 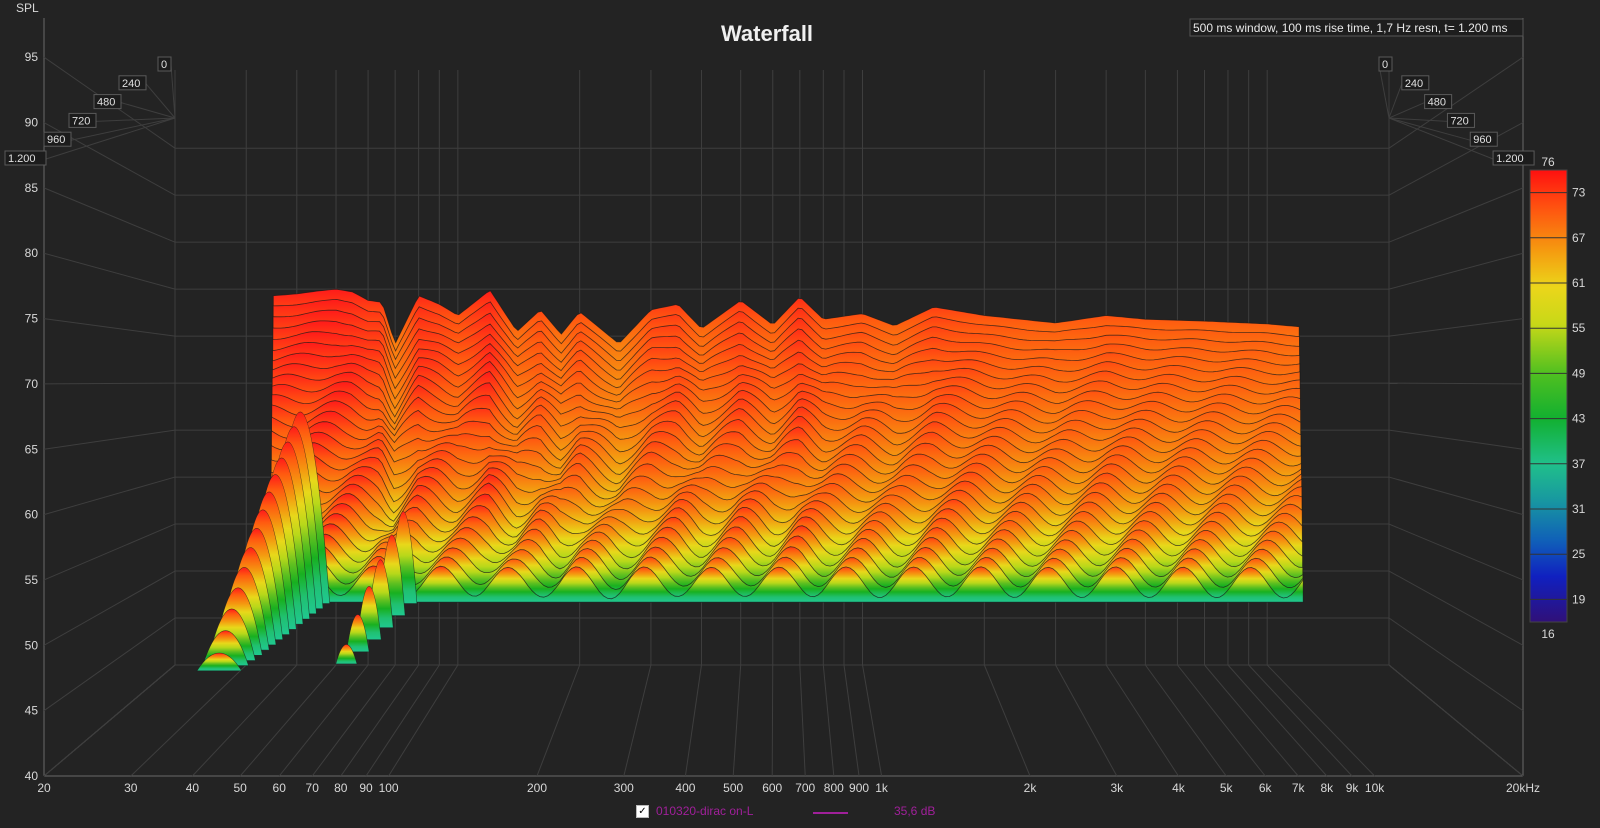 I want to click on x-tick-label: 90, so click(x=366, y=788).